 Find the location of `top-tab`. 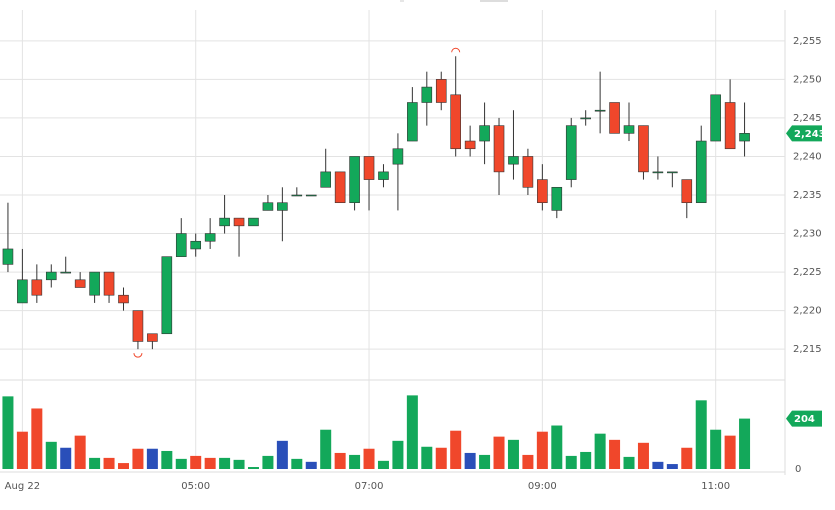

top-tab is located at coordinates (494, 1).